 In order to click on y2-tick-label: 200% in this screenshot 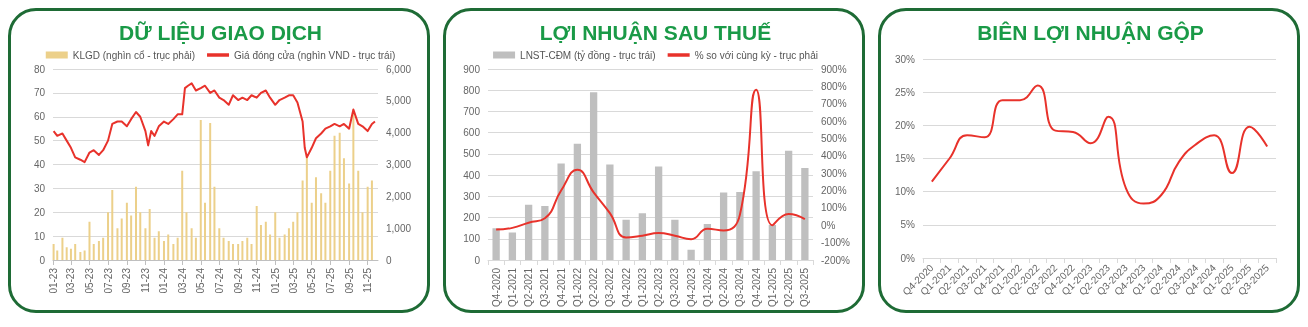, I will do `click(834, 191)`.